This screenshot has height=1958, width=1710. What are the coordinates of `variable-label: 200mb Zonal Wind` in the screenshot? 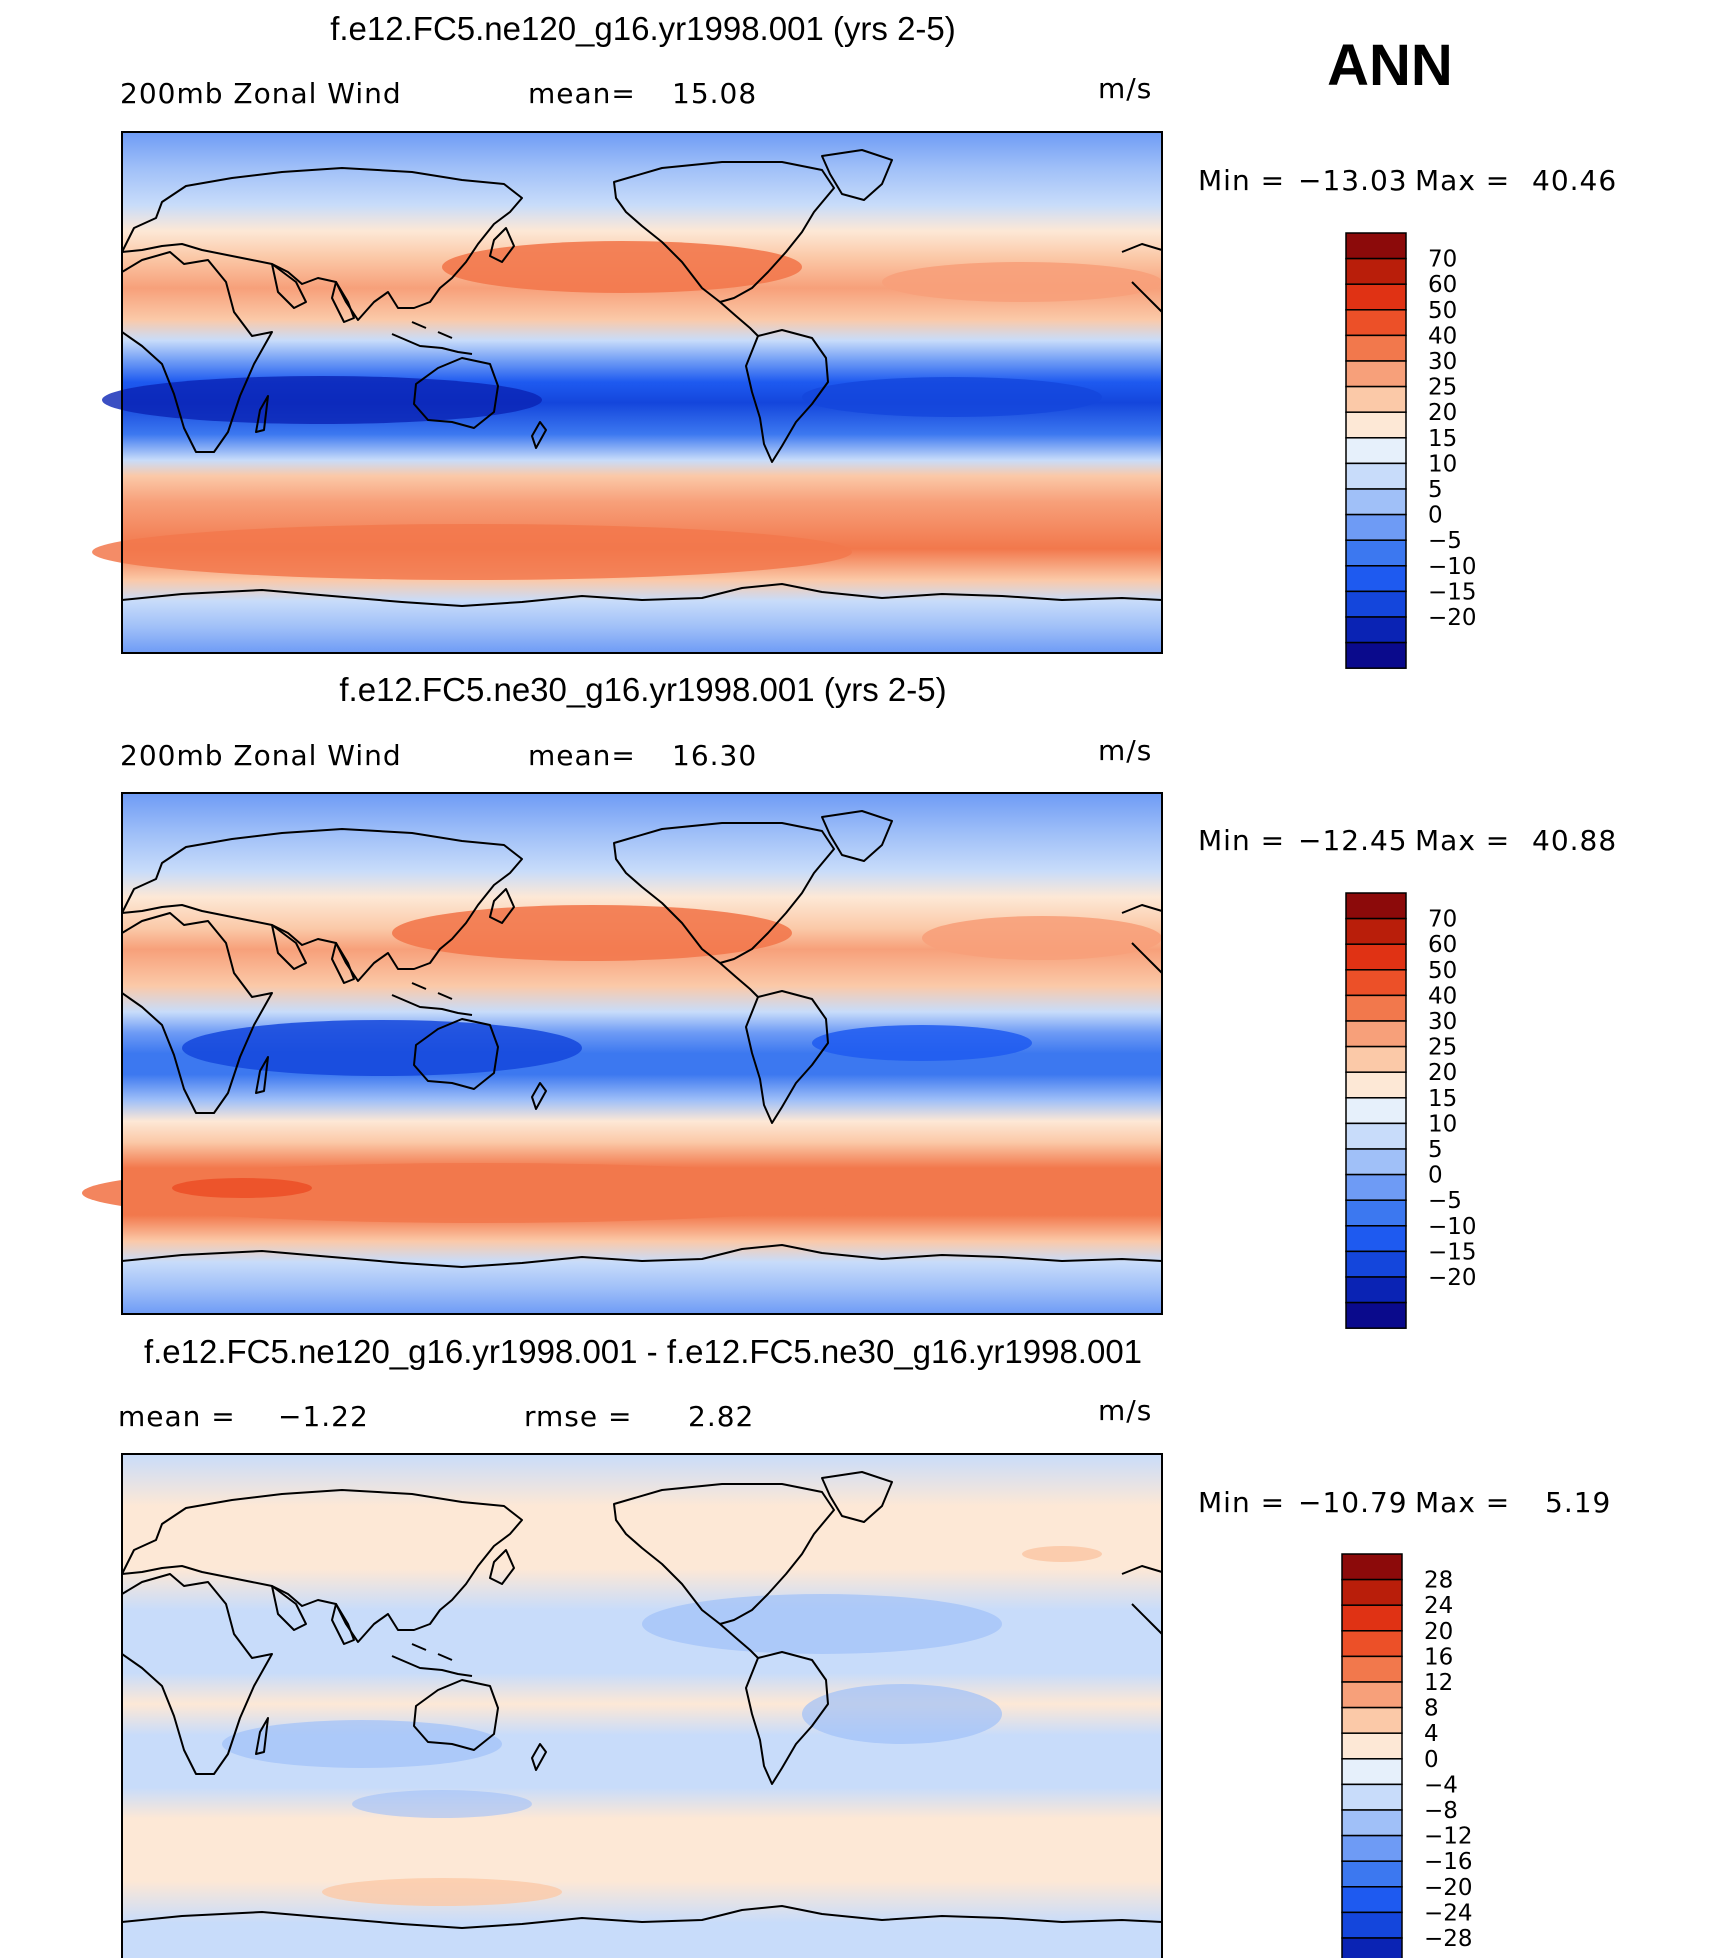 It's located at (261, 755).